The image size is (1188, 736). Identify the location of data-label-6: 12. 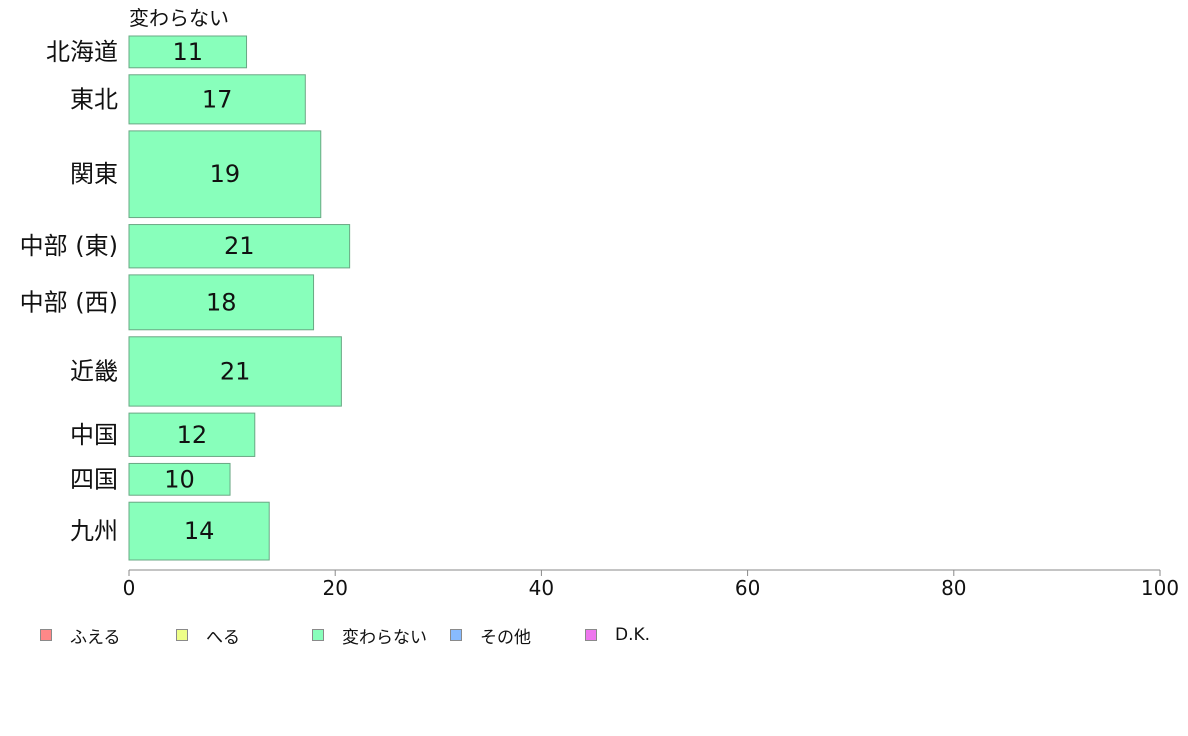
(192, 435).